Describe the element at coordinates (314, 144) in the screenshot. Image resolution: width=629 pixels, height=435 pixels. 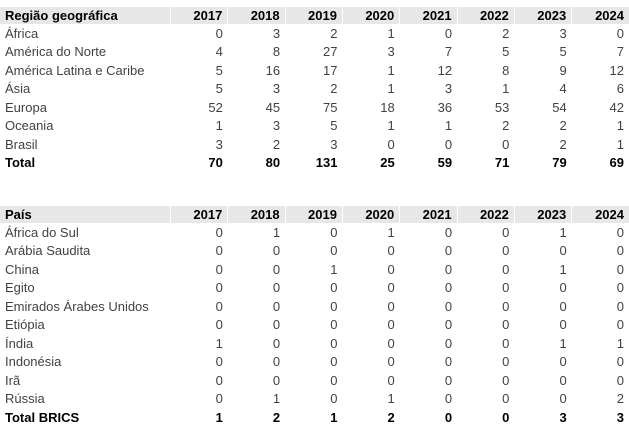
I see `table-row: Brasil 3 2 3 0 0 0 2 1` at that location.